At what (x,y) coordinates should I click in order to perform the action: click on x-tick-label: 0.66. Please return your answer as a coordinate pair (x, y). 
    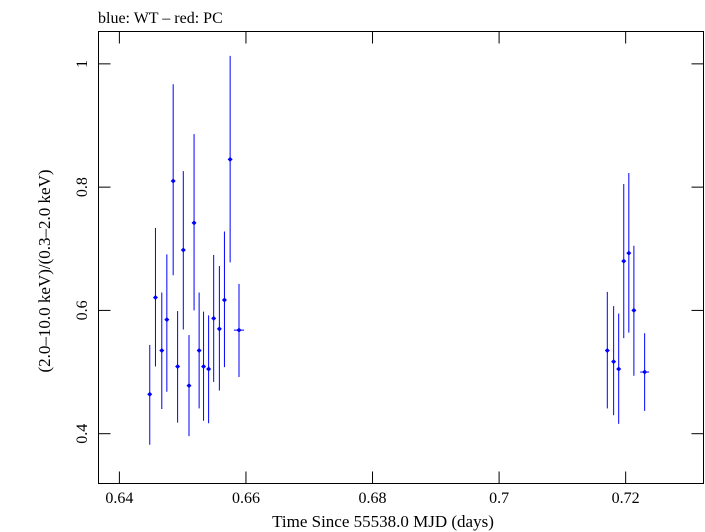
    Looking at the image, I should click on (246, 498).